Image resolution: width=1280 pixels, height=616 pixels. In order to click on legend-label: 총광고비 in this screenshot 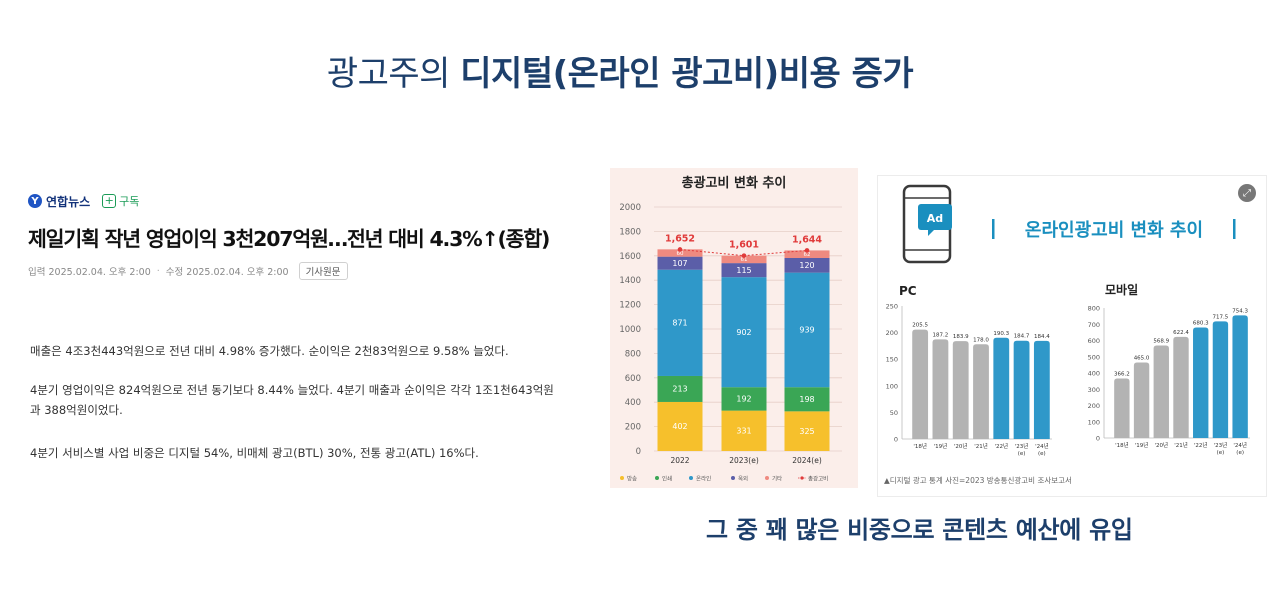, I will do `click(818, 479)`.